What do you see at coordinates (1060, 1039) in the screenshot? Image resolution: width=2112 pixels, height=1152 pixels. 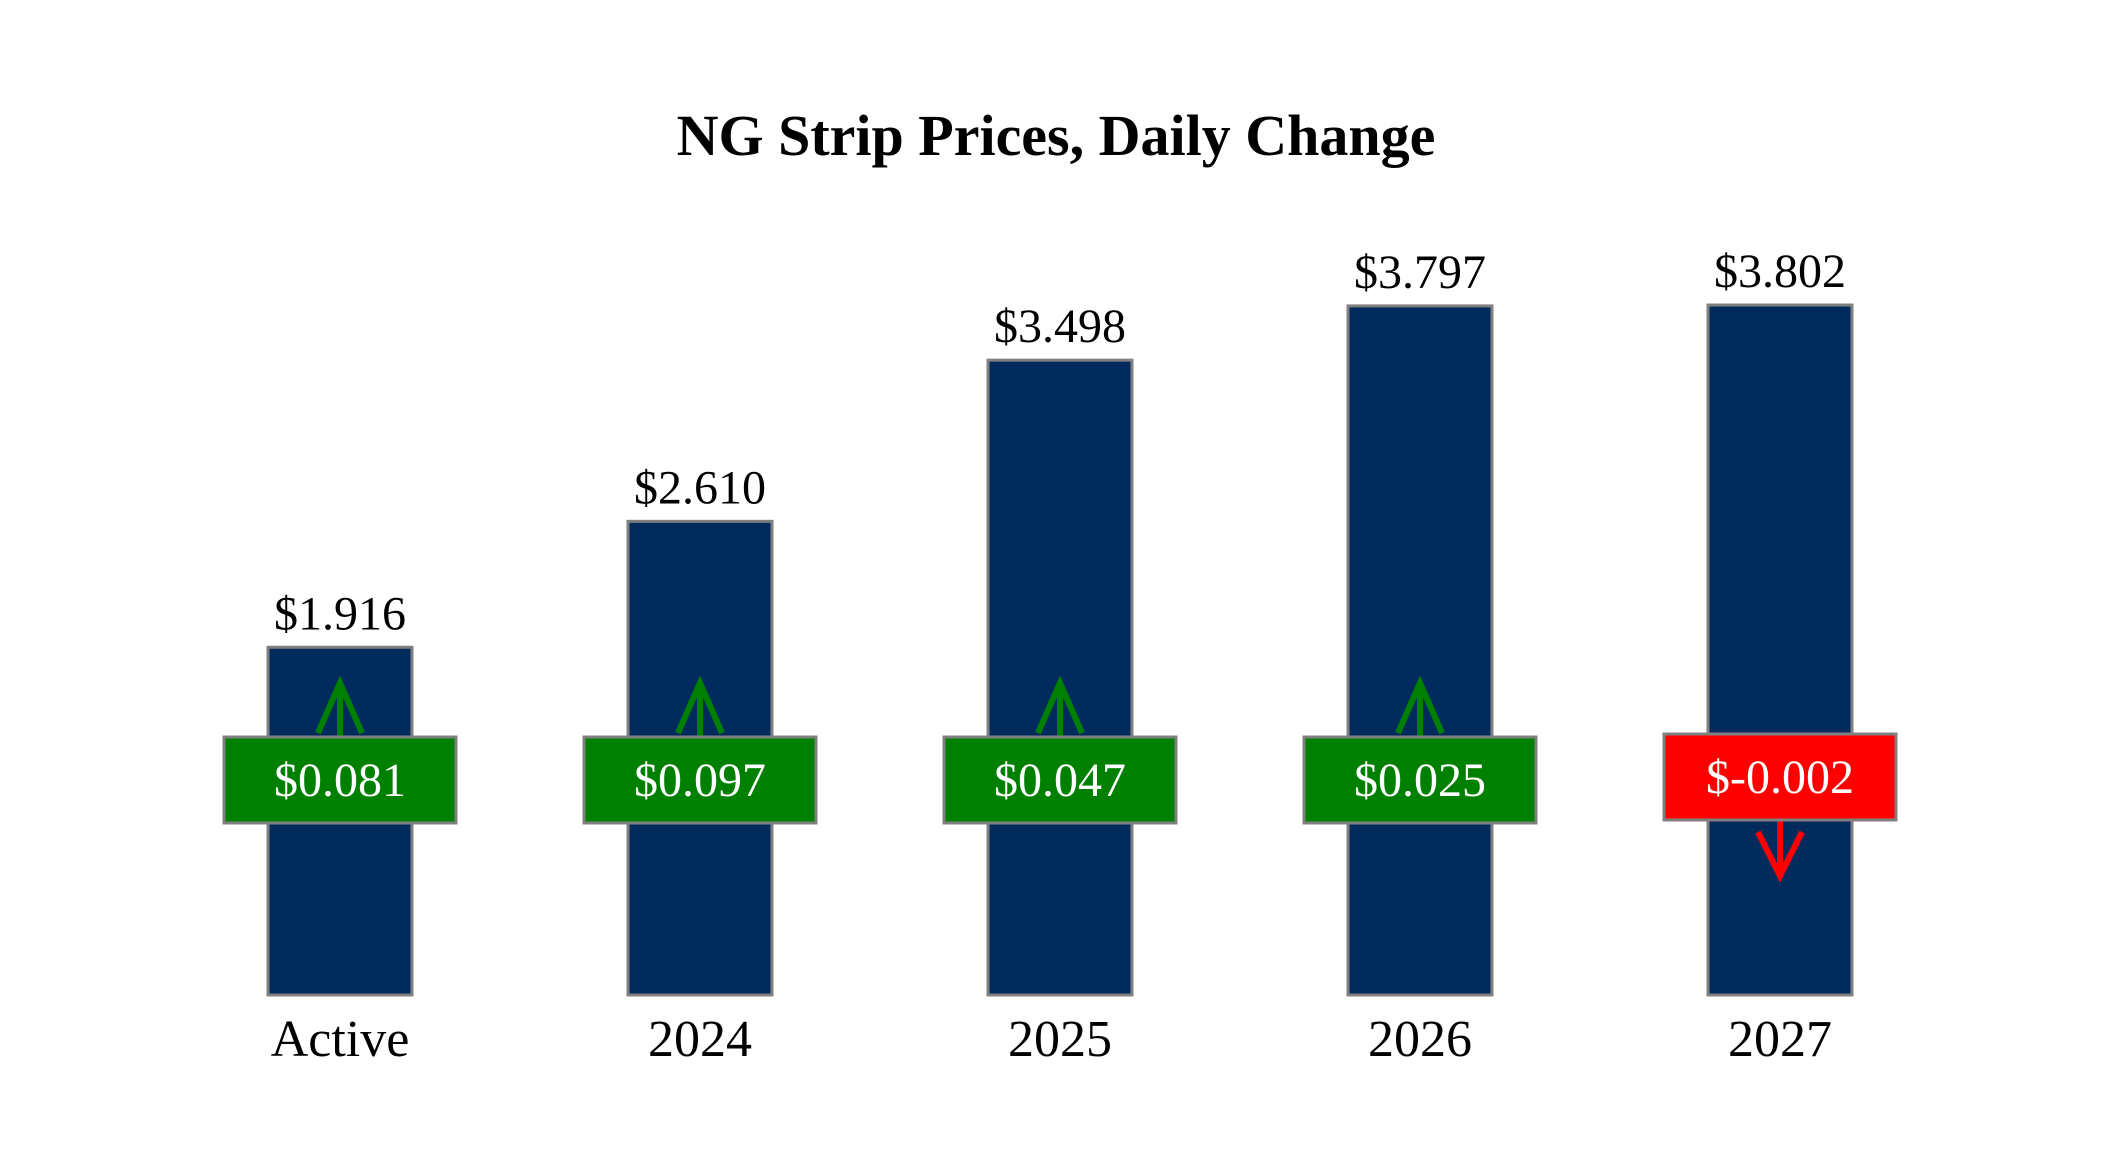 I see `category-label: 2025` at bounding box center [1060, 1039].